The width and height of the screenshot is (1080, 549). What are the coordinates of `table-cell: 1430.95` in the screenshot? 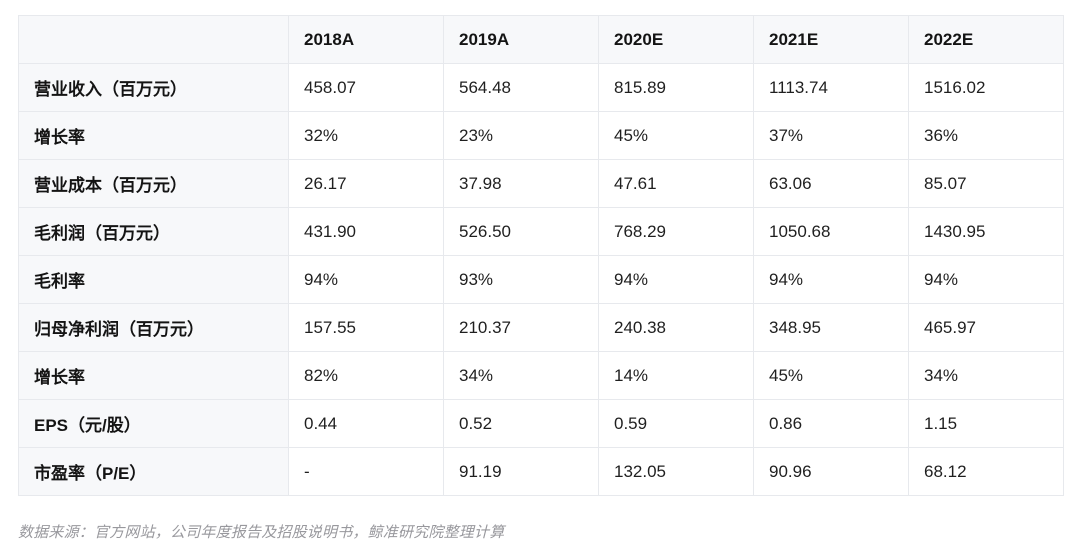 It's located at (986, 231).